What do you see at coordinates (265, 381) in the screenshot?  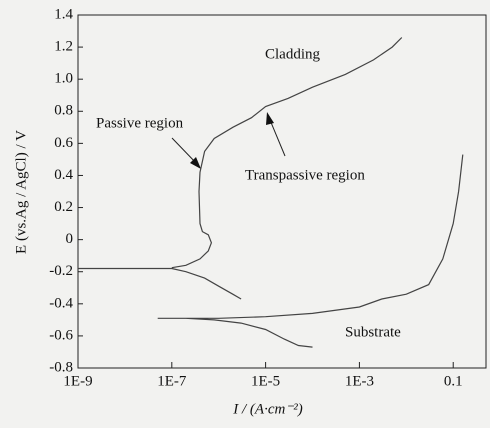 I see `x-tick-label: 1E-5` at bounding box center [265, 381].